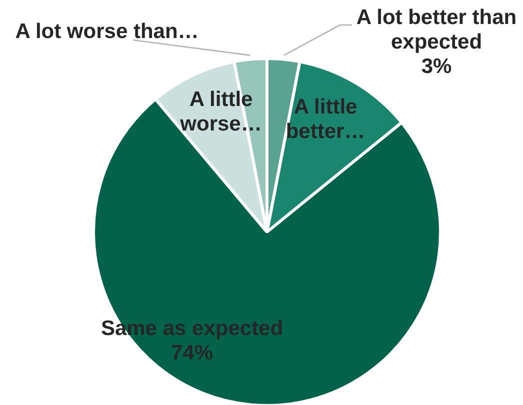  Describe the element at coordinates (436, 30) in the screenshot. I see `slice-label: A lot better than expected` at that location.